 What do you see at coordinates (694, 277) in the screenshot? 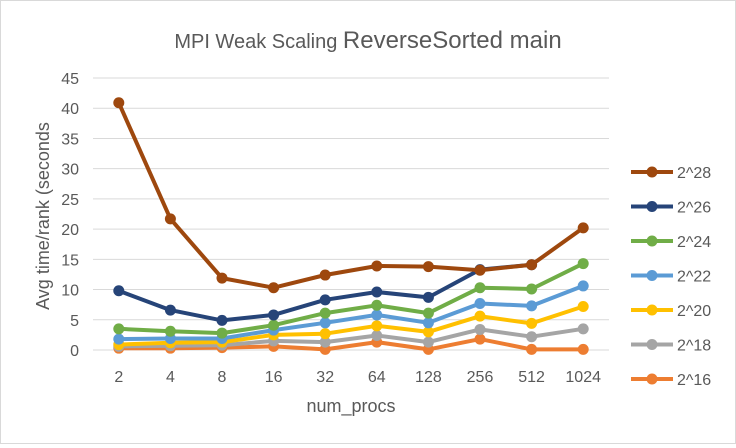
I see `legend-label: 2^22` at bounding box center [694, 277].